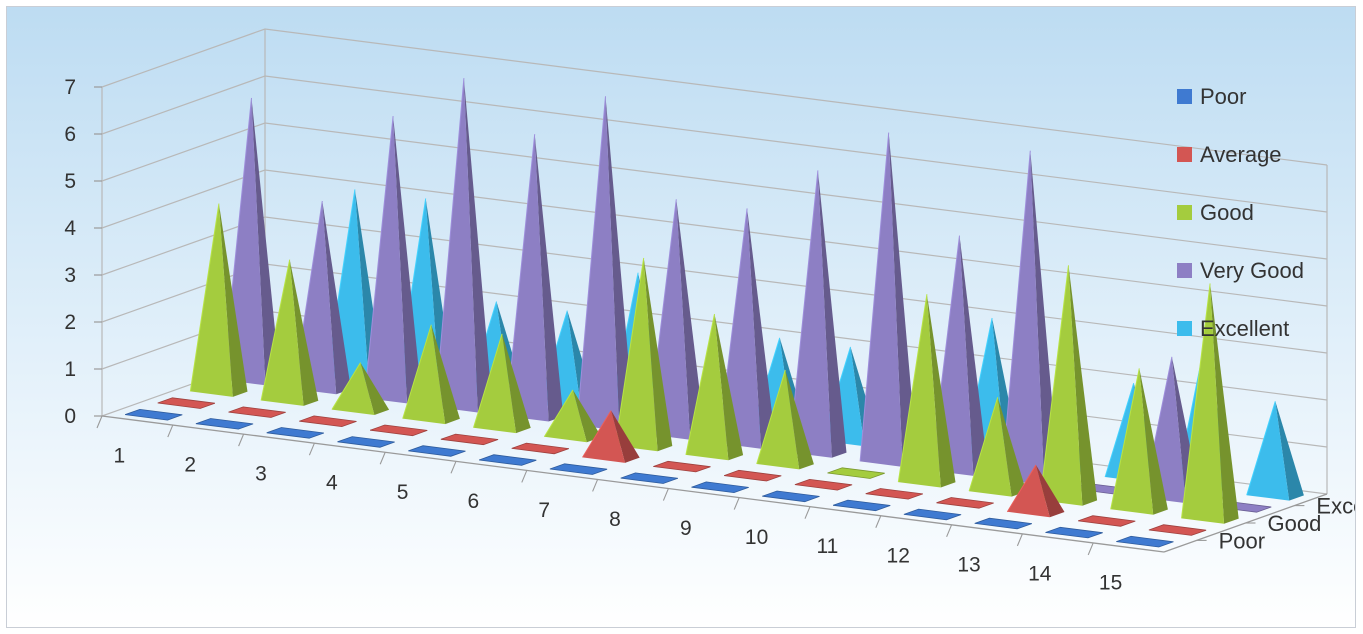 This screenshot has height=634, width=1363. Describe the element at coordinates (1040, 573) in the screenshot. I see `x-tick-label: 14` at that location.